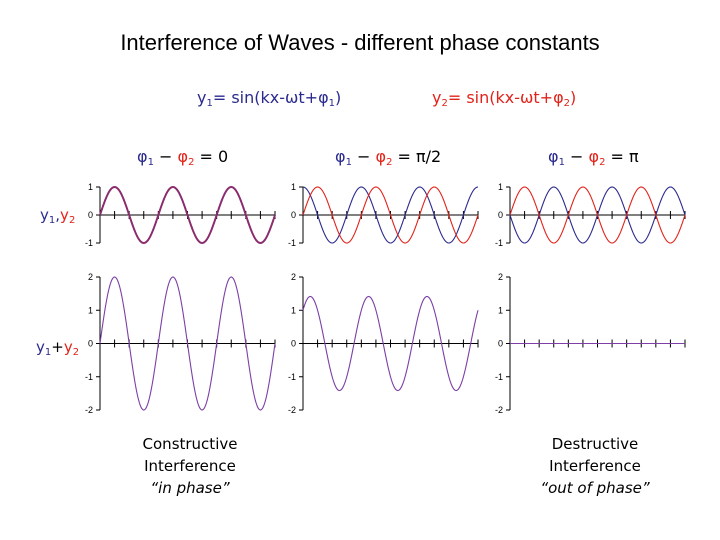 Image resolution: width=720 pixels, height=540 pixels. I want to click on caption-constructive-line3: “in phase”, so click(190, 488).